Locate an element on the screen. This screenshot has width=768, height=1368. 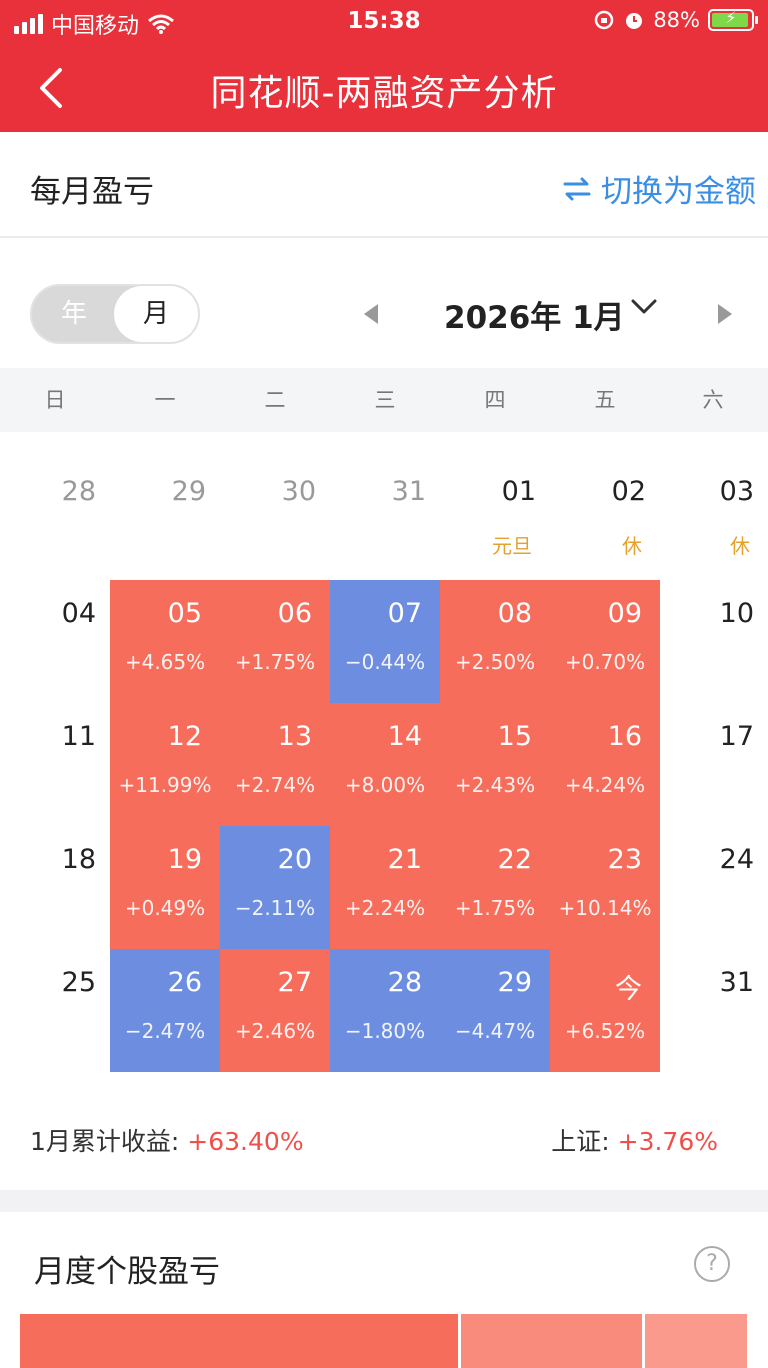
day-return: +6.52% is located at coordinates (605, 1031).